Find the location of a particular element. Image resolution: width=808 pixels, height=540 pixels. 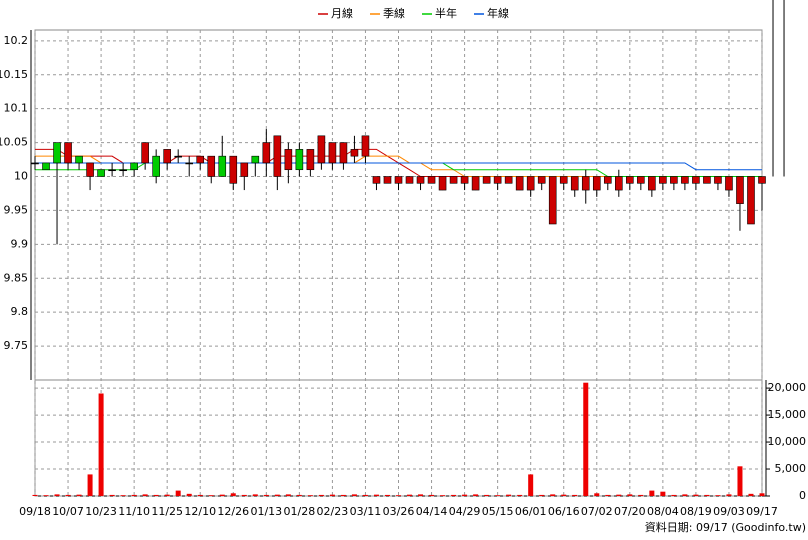

x-tick-label: 11/10 is located at coordinates (134, 511).